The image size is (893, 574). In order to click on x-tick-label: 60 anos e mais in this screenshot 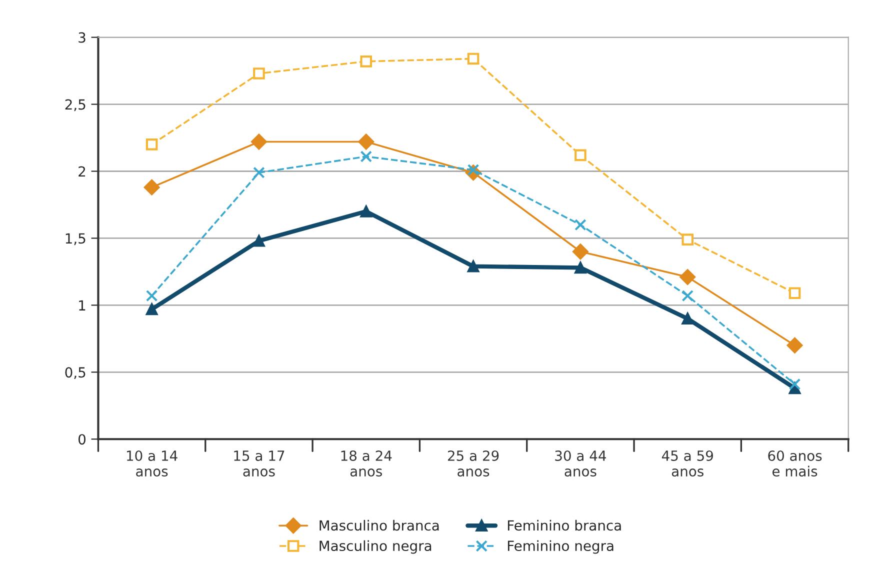, I will do `click(795, 463)`.